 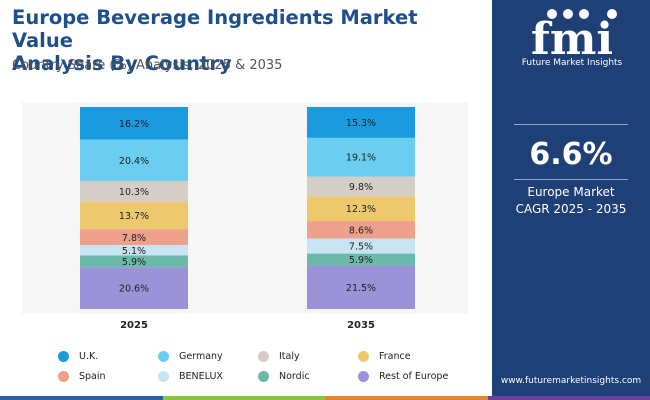 What do you see at coordinates (571, 154) in the screenshot?
I see `cagr-value: 6.6%` at bounding box center [571, 154].